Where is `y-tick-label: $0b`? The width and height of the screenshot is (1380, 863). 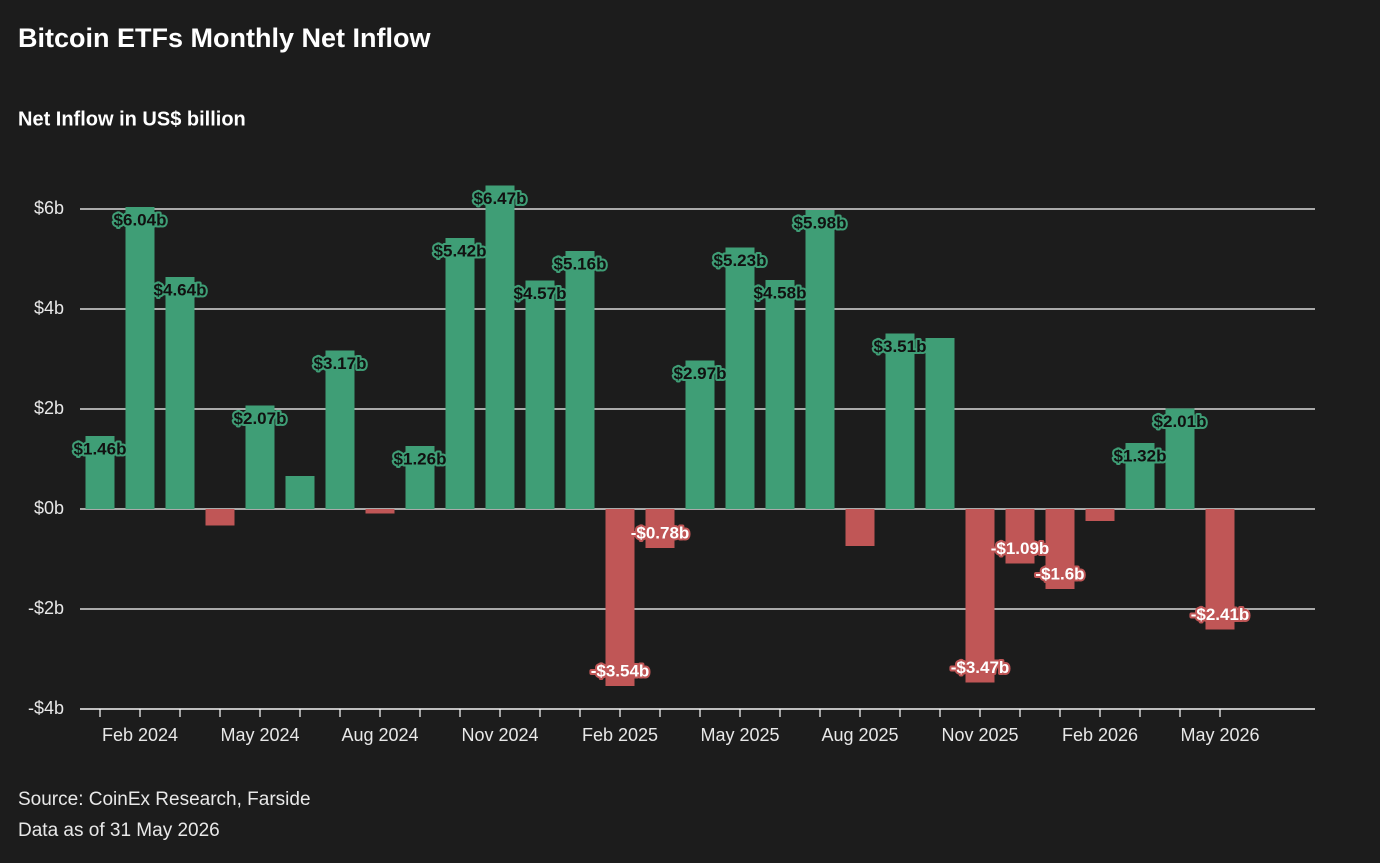 y-tick-label: $0b is located at coordinates (49, 508).